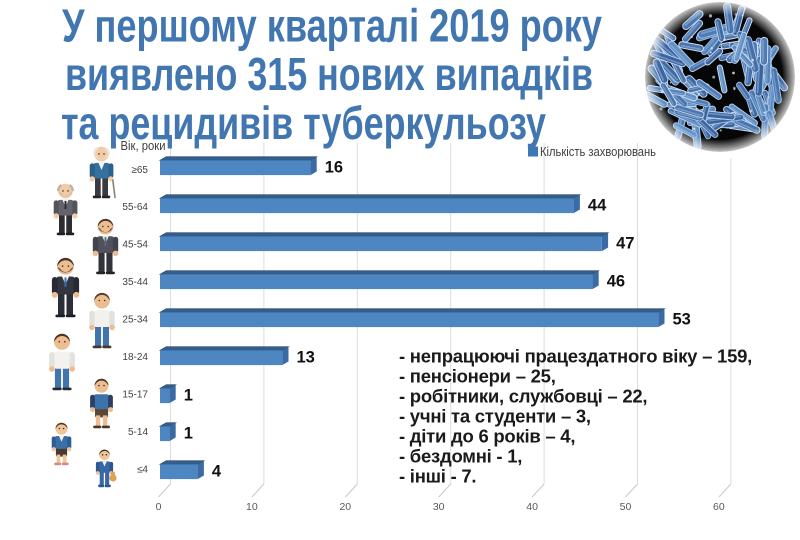 Image resolution: width=800 pixels, height=540 pixels. Describe the element at coordinates (252, 507) in the screenshot. I see `svg-text: 10` at that location.